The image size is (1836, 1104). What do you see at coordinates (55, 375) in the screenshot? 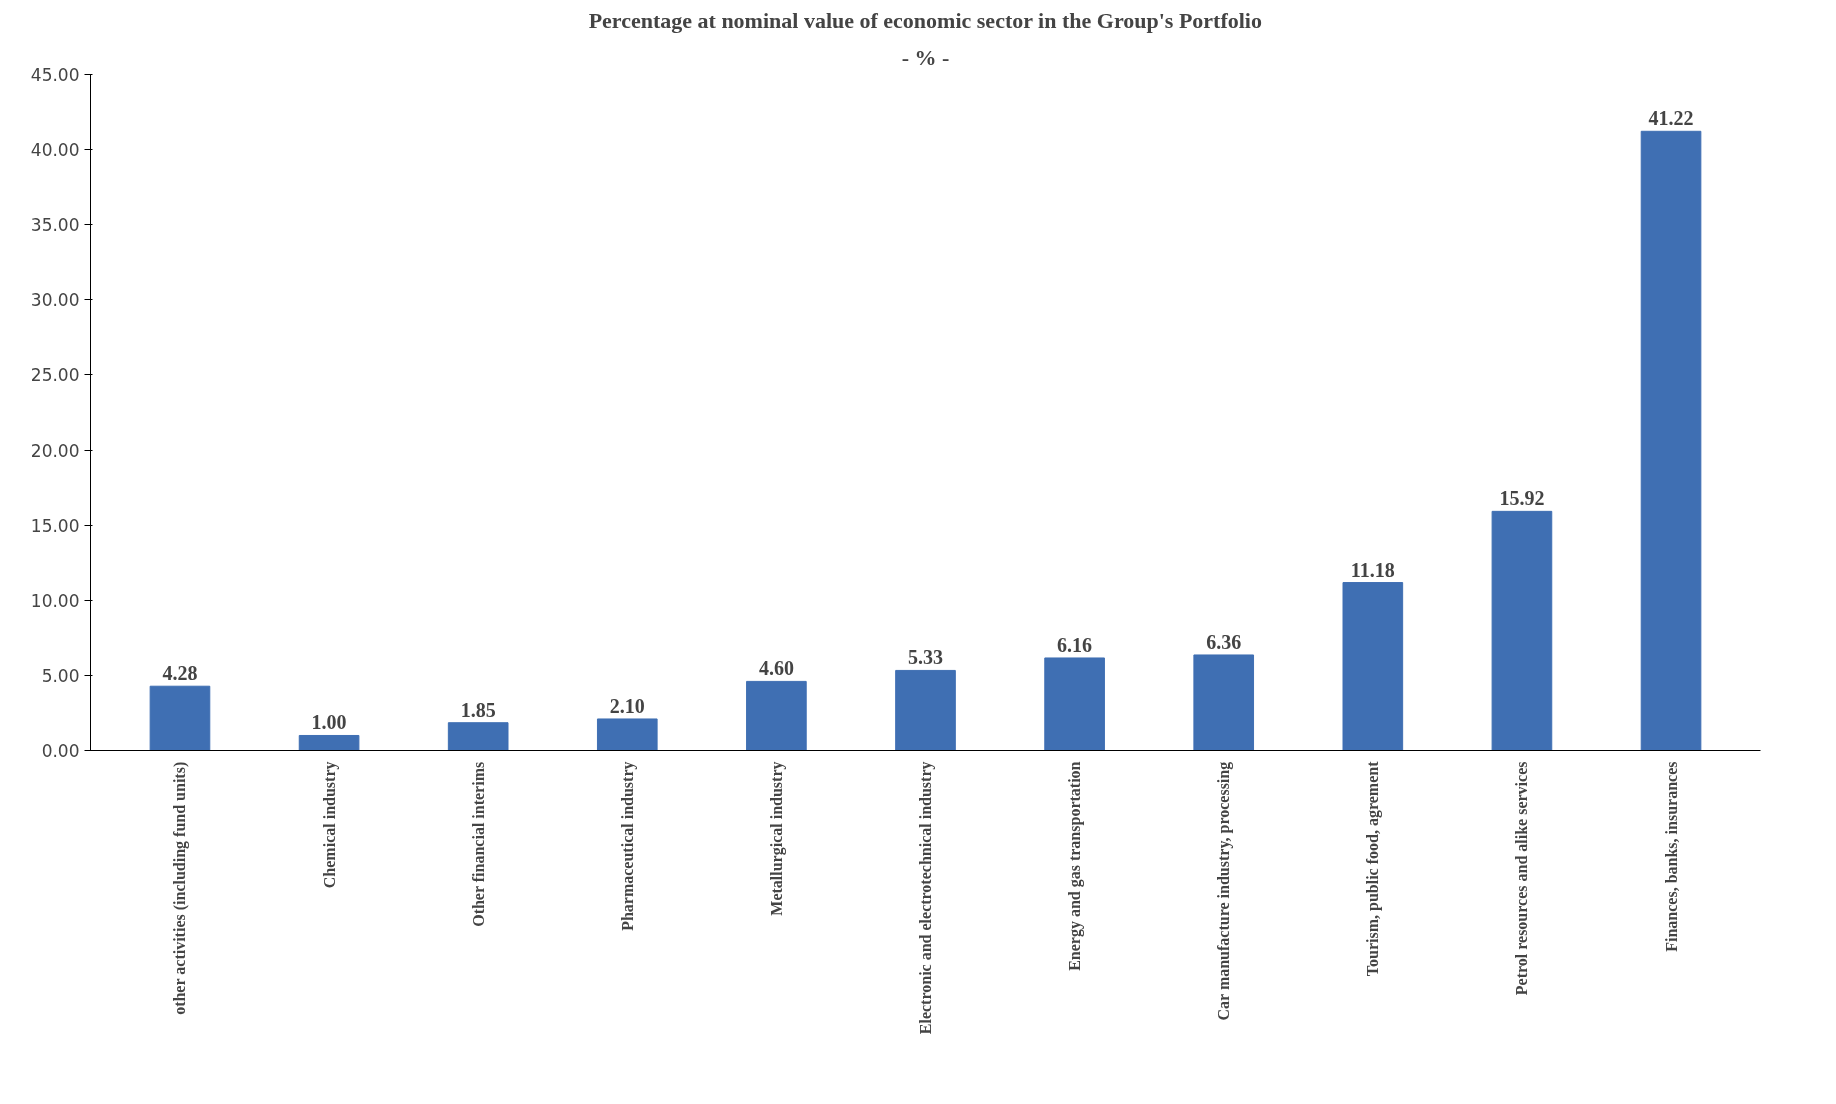
I see `y-tick-label: 25.00` at bounding box center [55, 375].